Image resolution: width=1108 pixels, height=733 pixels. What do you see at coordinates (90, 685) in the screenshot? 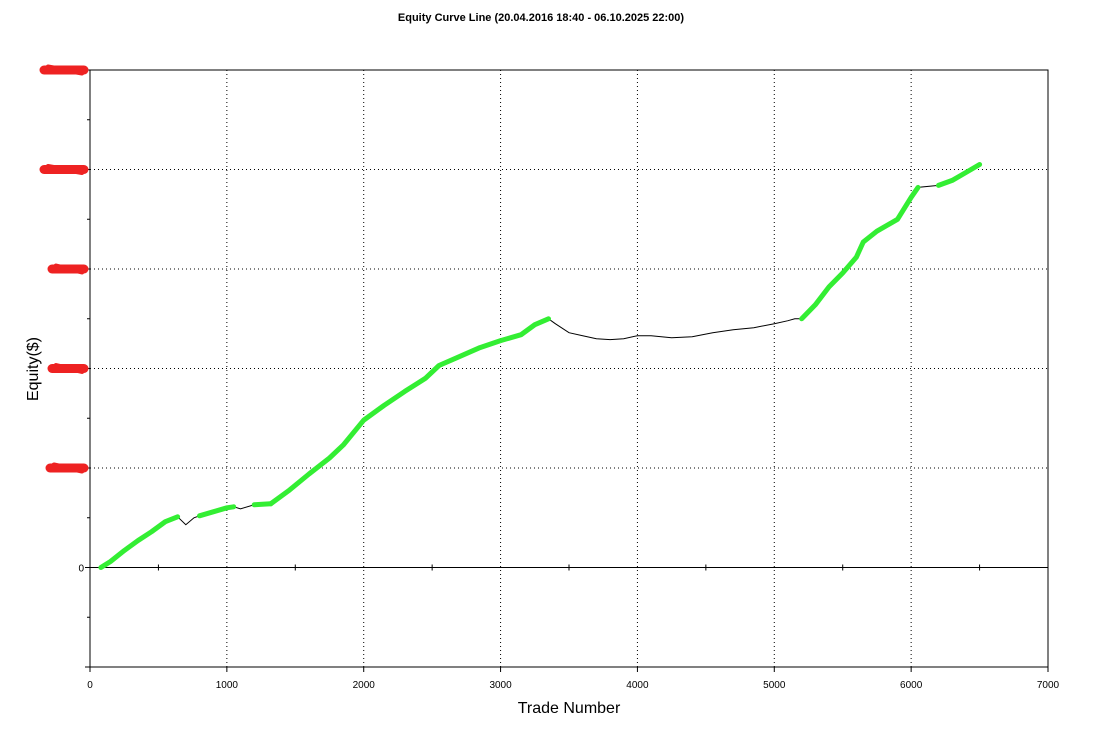
I see `x-tick-label: 0` at bounding box center [90, 685].